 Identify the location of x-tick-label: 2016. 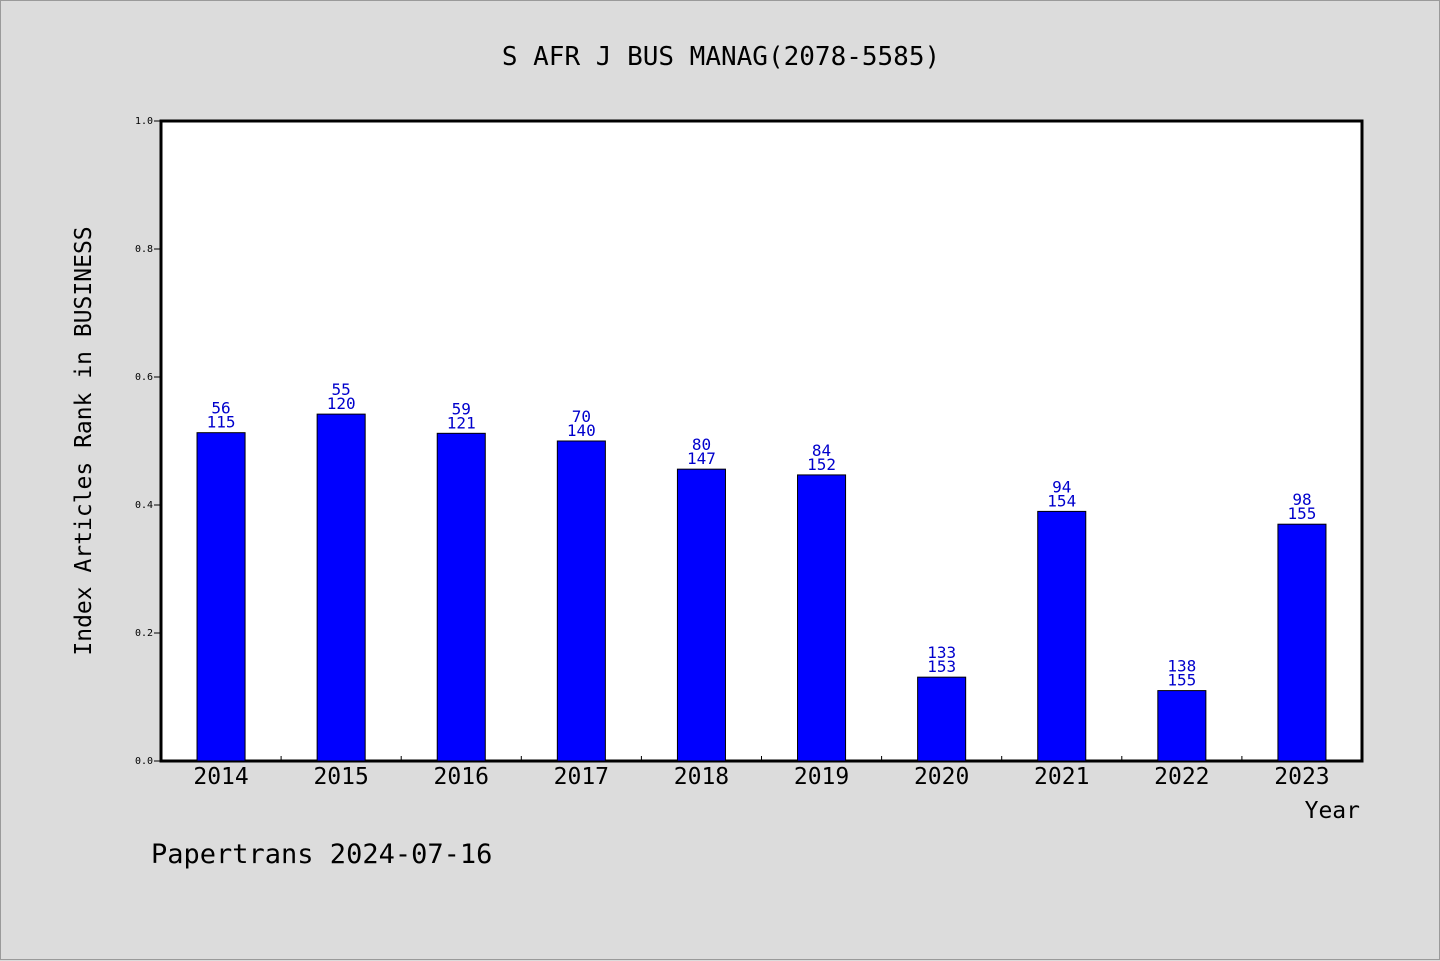
(461, 777).